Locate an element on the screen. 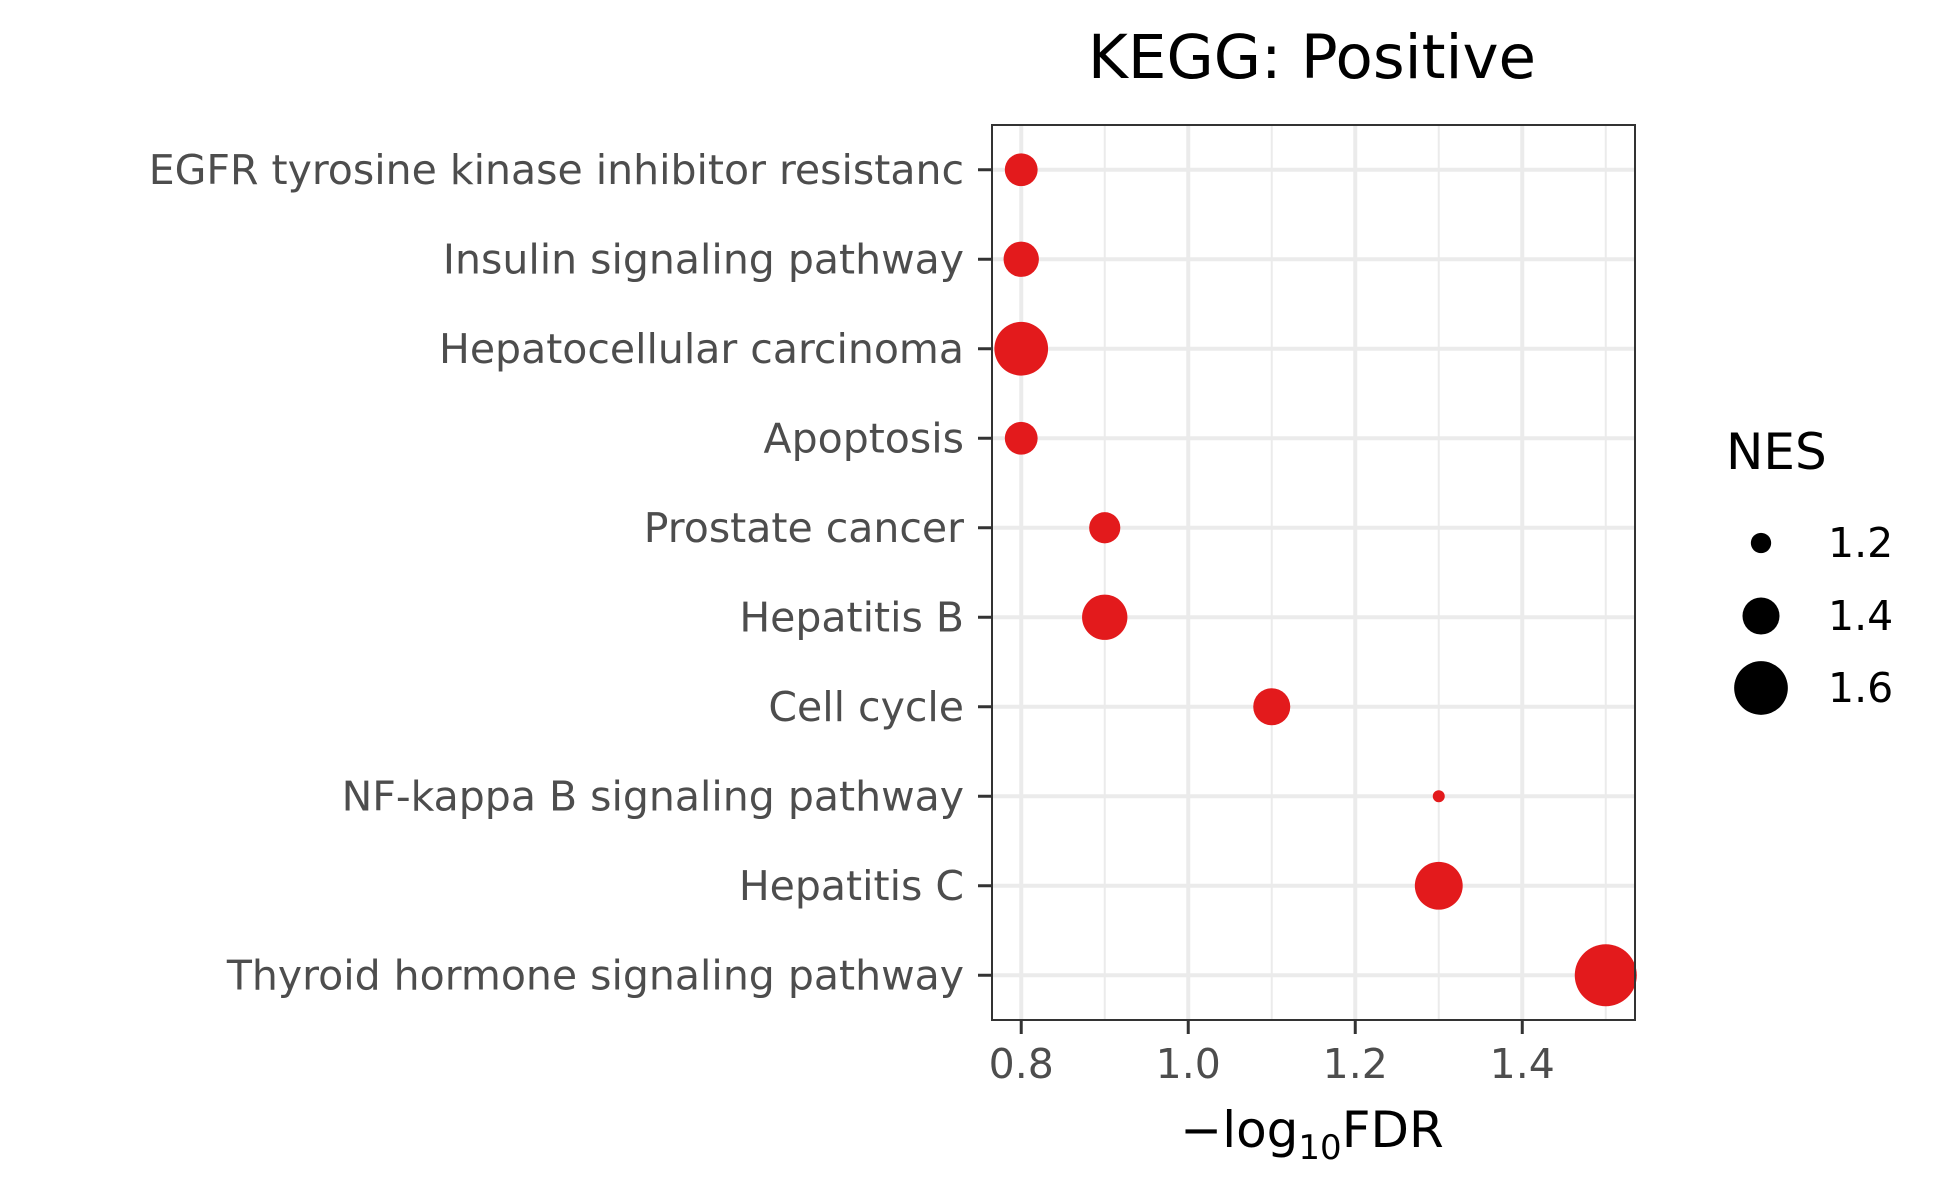 The height and width of the screenshot is (1200, 1950). chart-title: KEGG: Positive is located at coordinates (1312, 57).